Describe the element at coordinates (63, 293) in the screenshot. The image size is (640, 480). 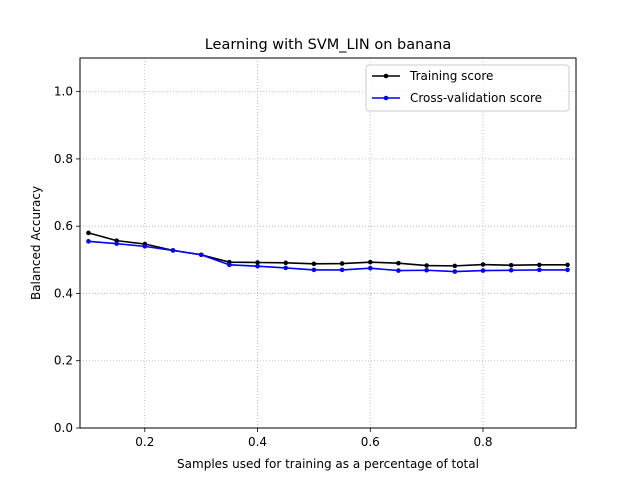
I see `y-tick-label: 0.4` at that location.